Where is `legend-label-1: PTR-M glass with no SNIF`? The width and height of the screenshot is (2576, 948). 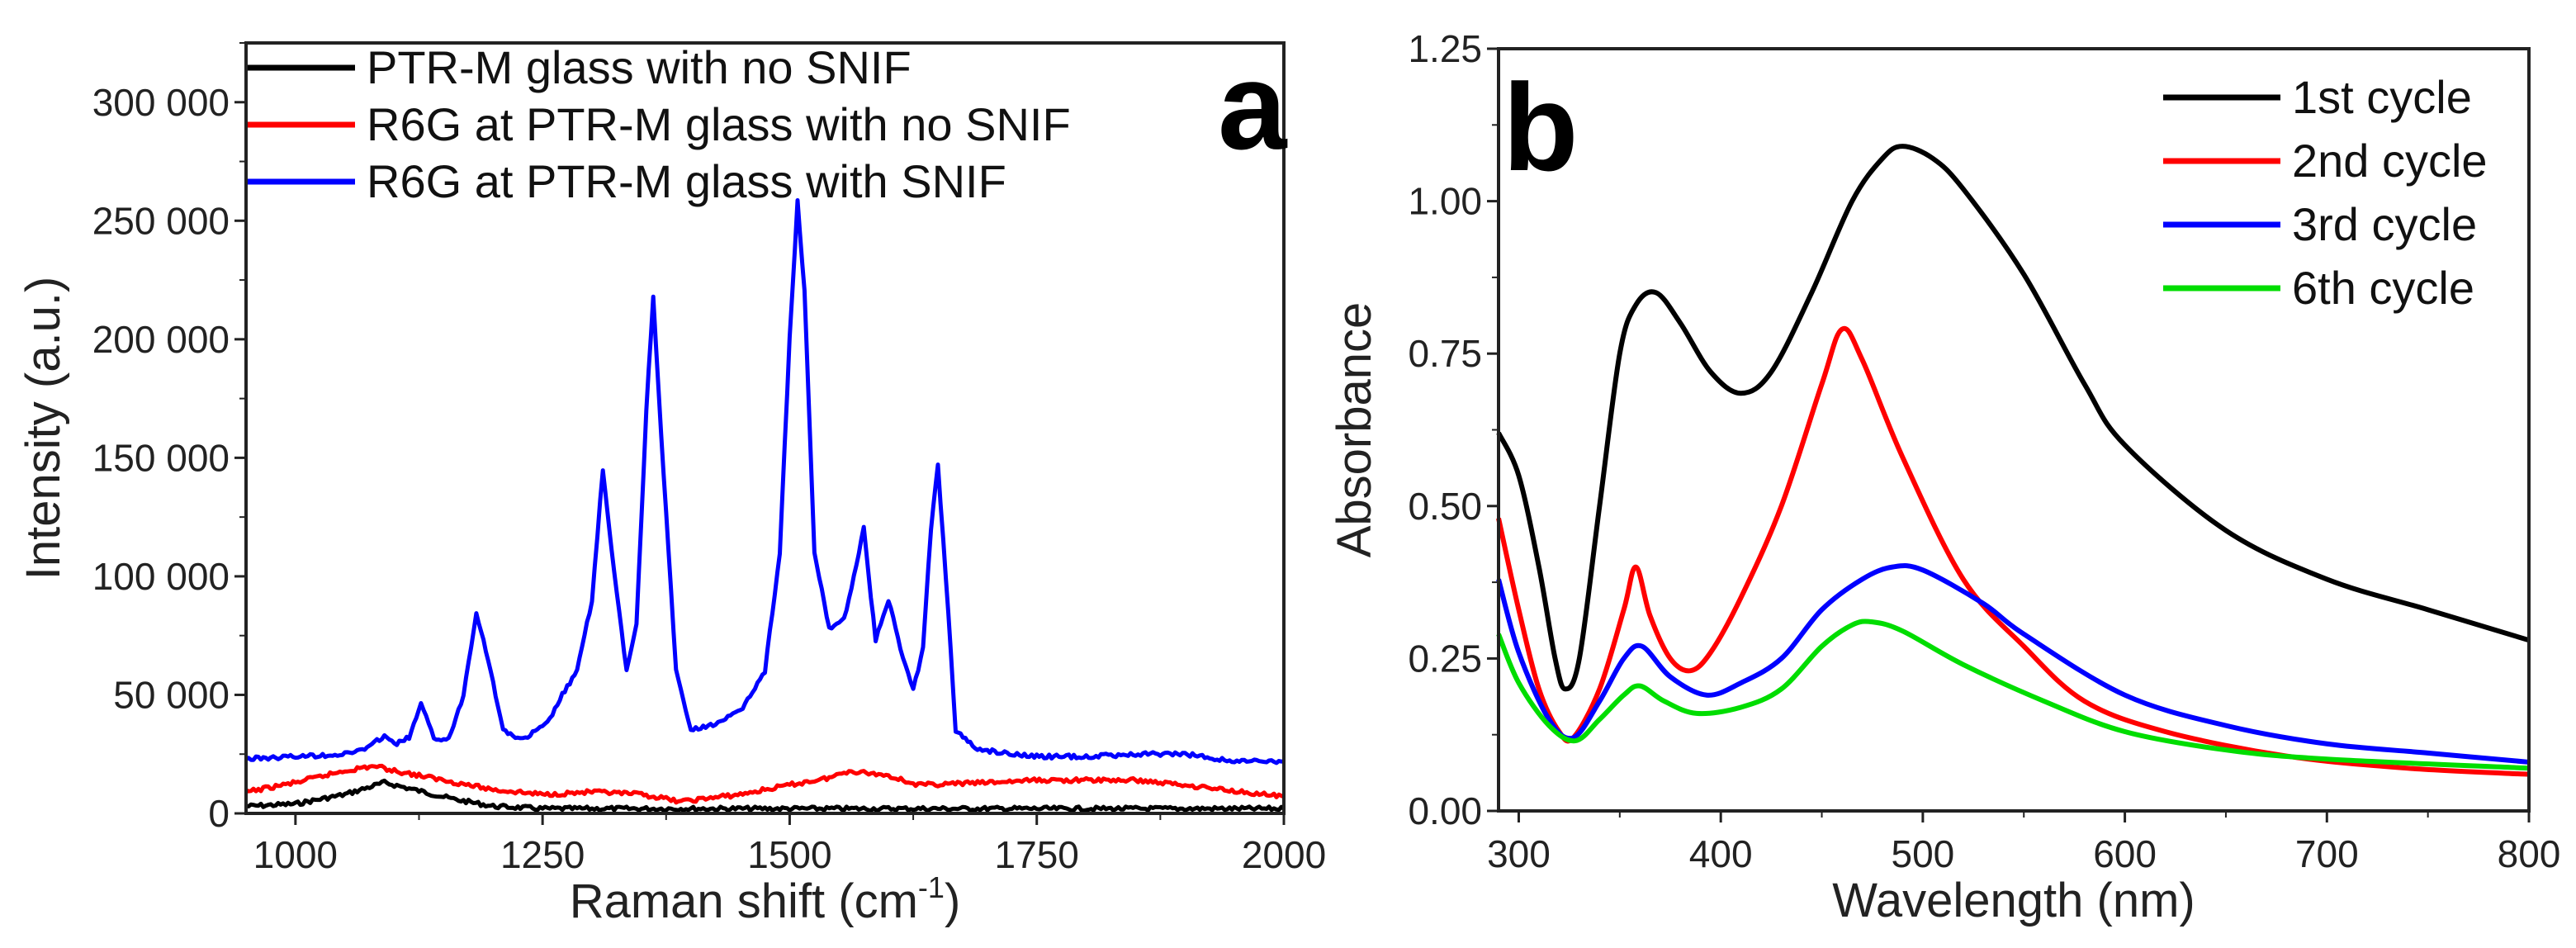
legend-label-1: PTR-M glass with no SNIF is located at coordinates (639, 67).